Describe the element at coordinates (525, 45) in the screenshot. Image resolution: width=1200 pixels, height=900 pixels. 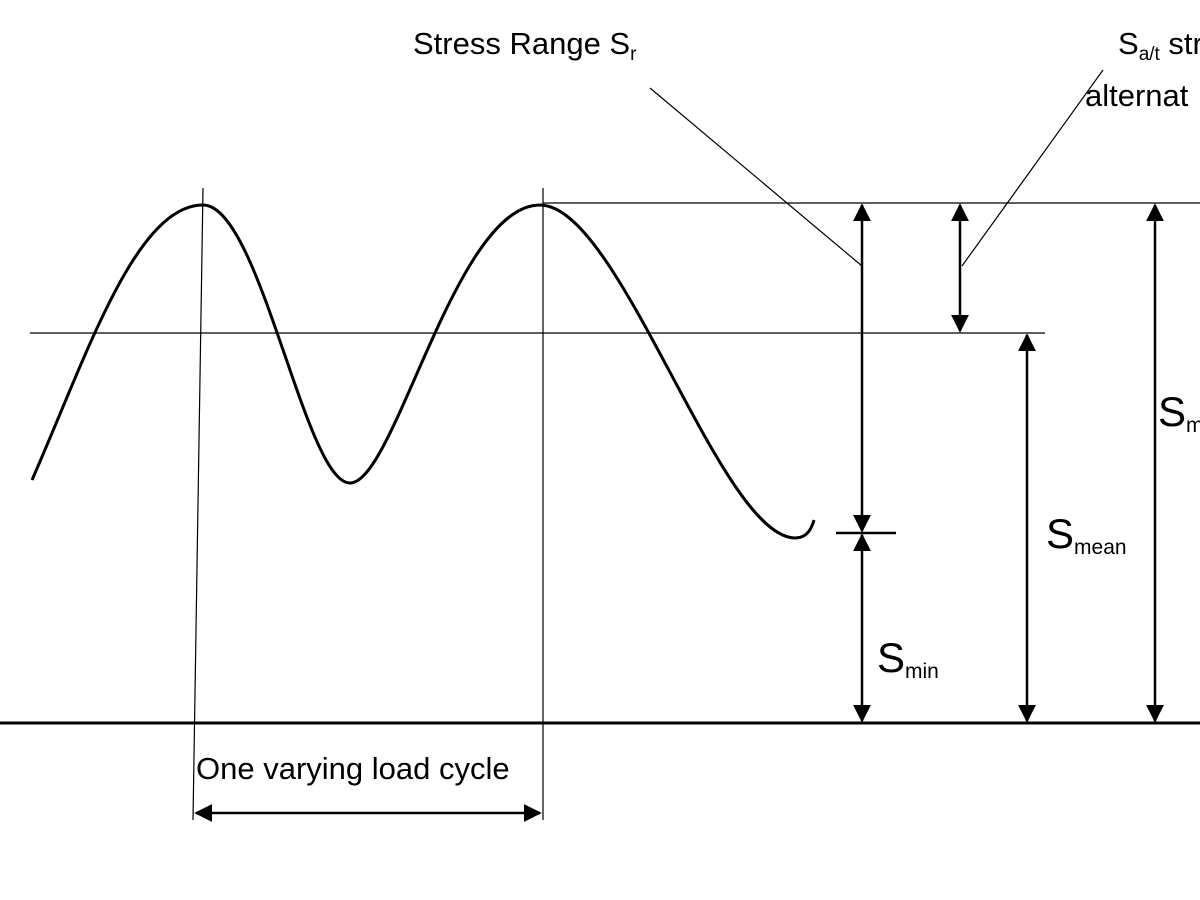
I see `stress-range-label: Stress Range Sr` at that location.